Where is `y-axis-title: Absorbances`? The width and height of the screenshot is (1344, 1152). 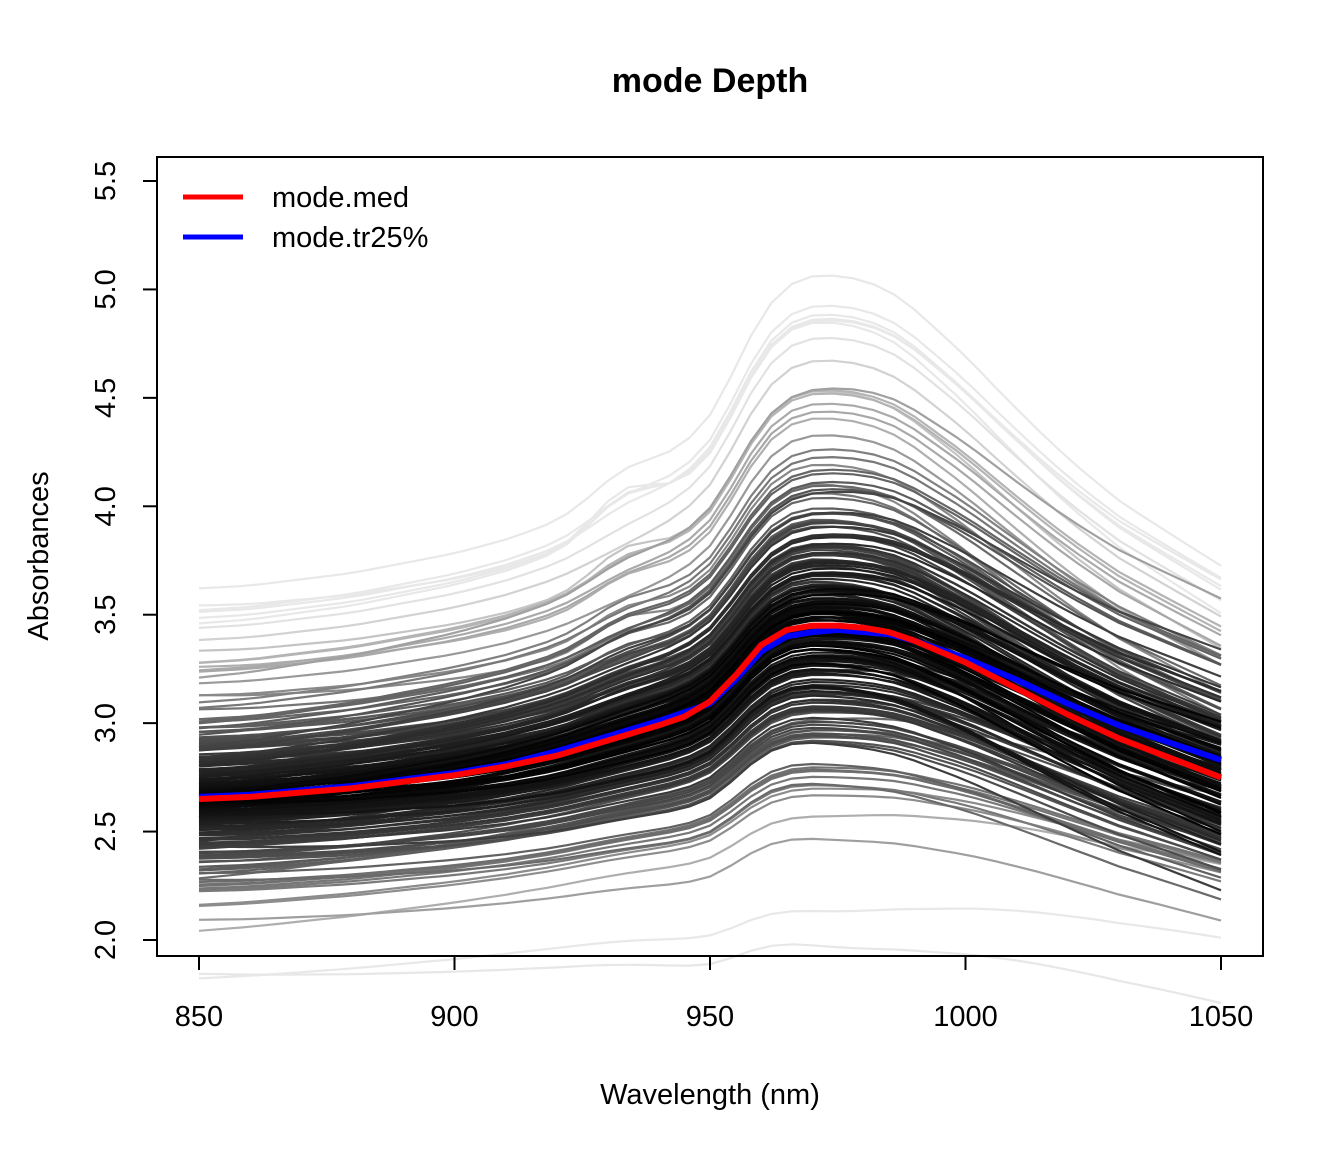 y-axis-title: Absorbances is located at coordinates (39, 555).